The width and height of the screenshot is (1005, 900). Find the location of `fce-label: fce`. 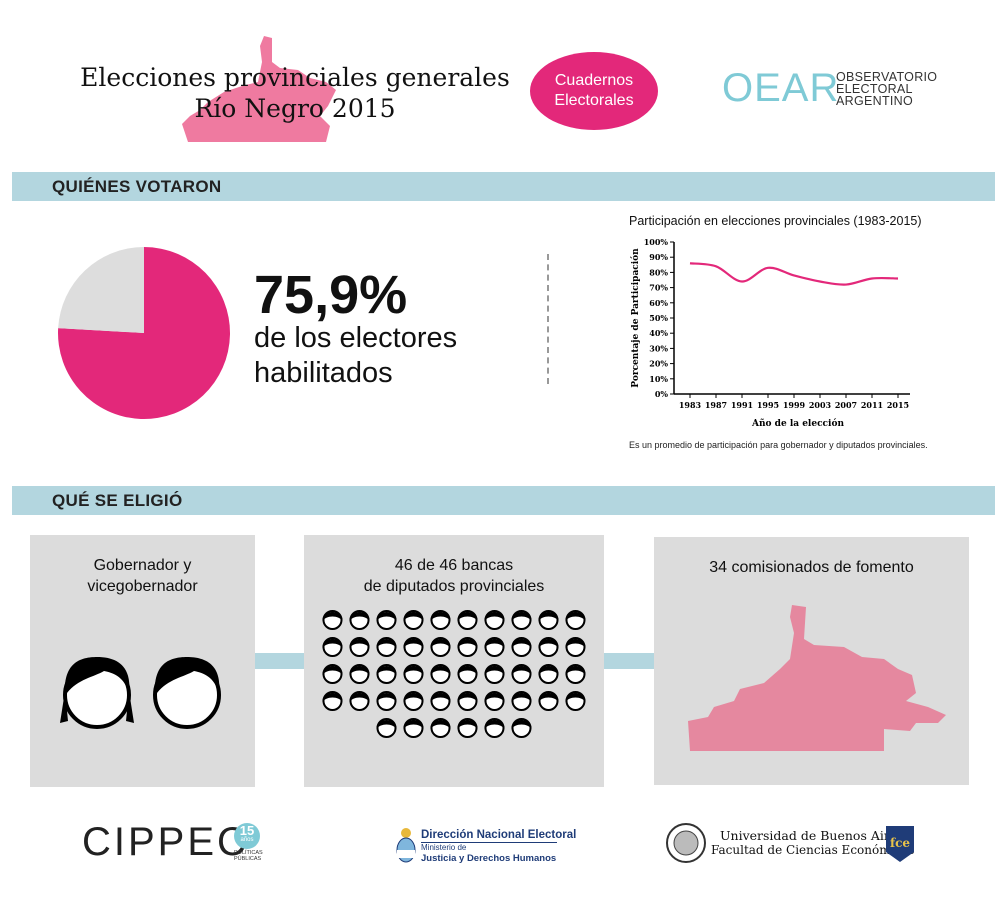

fce-label: fce is located at coordinates (900, 843).